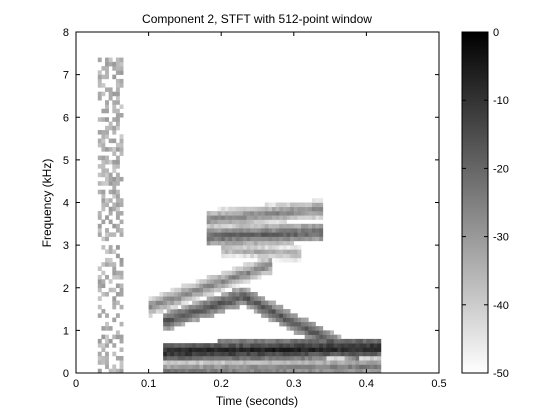 The image size is (560, 420). What do you see at coordinates (66, 204) in the screenshot?
I see `y-tick-label: 4` at bounding box center [66, 204].